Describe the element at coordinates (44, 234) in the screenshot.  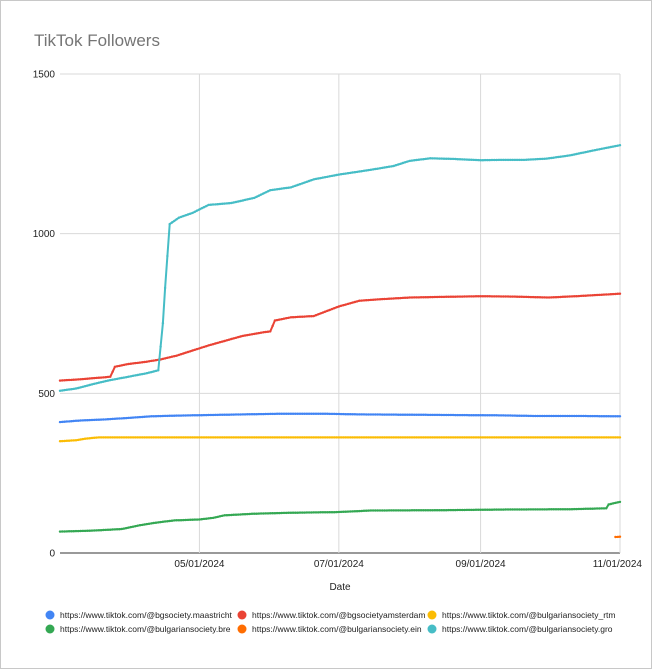
I see `y-tick-label-2: 1000` at that location.